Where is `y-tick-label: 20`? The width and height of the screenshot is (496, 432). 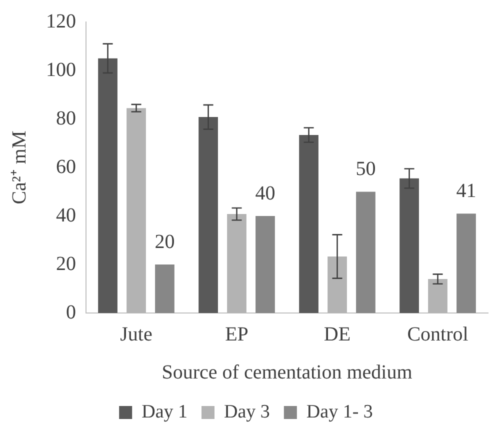 y-tick-label: 20 is located at coordinates (66, 263).